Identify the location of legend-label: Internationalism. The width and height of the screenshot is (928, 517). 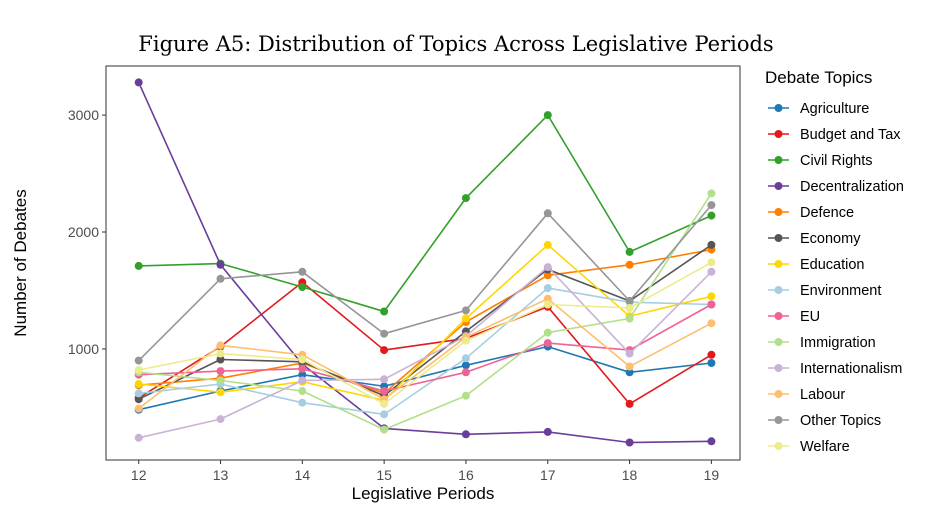
(851, 369).